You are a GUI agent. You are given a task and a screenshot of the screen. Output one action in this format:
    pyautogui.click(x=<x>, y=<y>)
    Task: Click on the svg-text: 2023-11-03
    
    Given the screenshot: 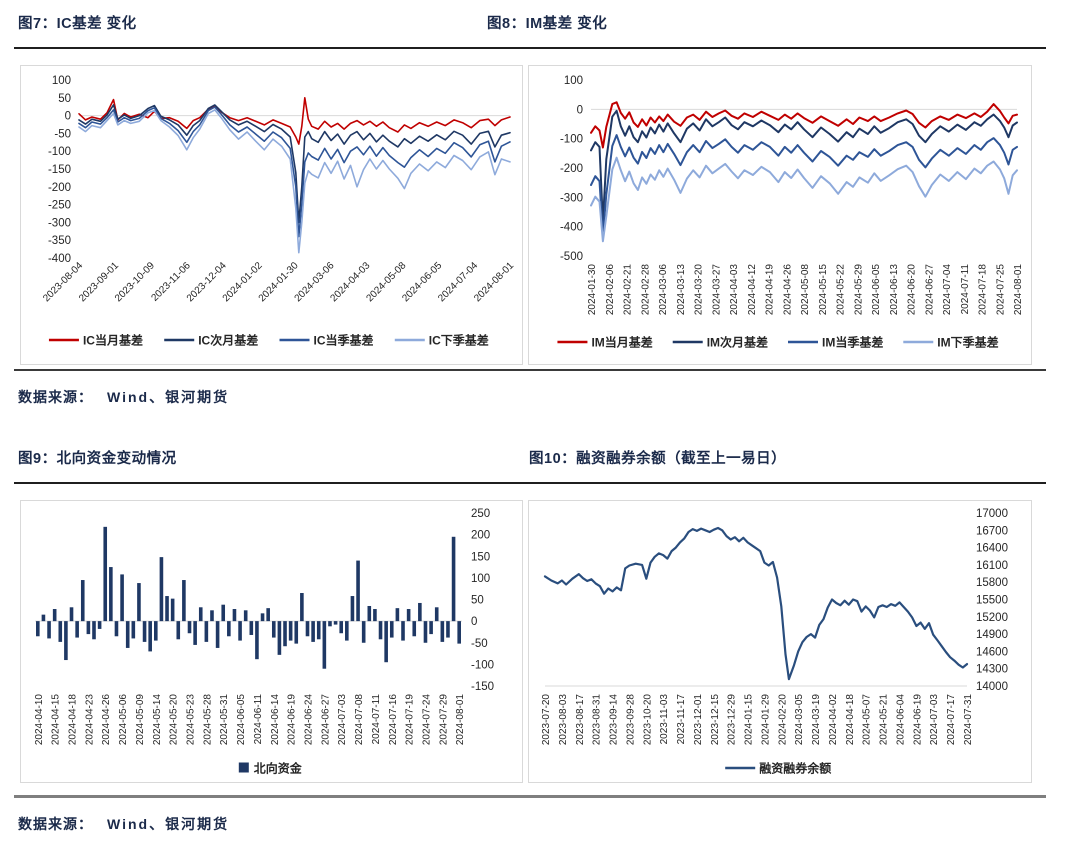 What is the action you would take?
    pyautogui.click(x=664, y=719)
    